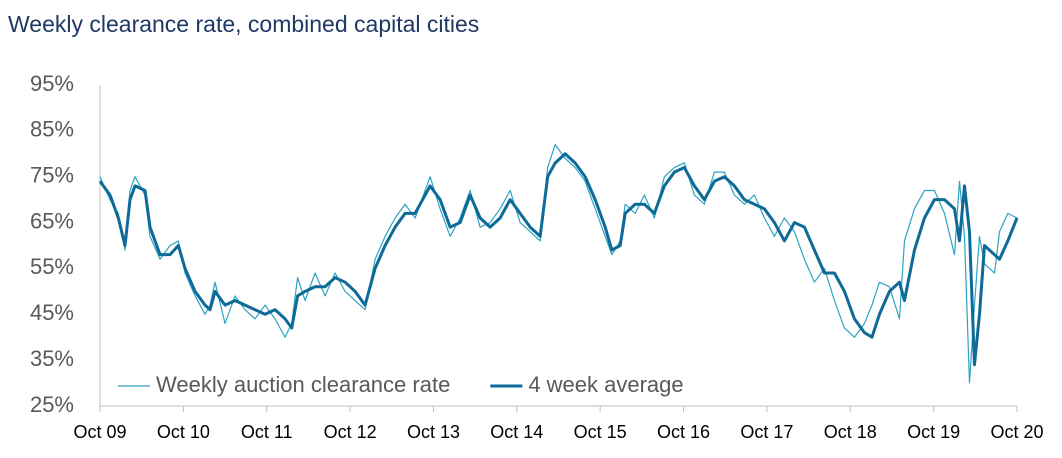 The width and height of the screenshot is (1062, 458). What do you see at coordinates (605, 384) in the screenshot?
I see `legend-label: 4 week average` at bounding box center [605, 384].